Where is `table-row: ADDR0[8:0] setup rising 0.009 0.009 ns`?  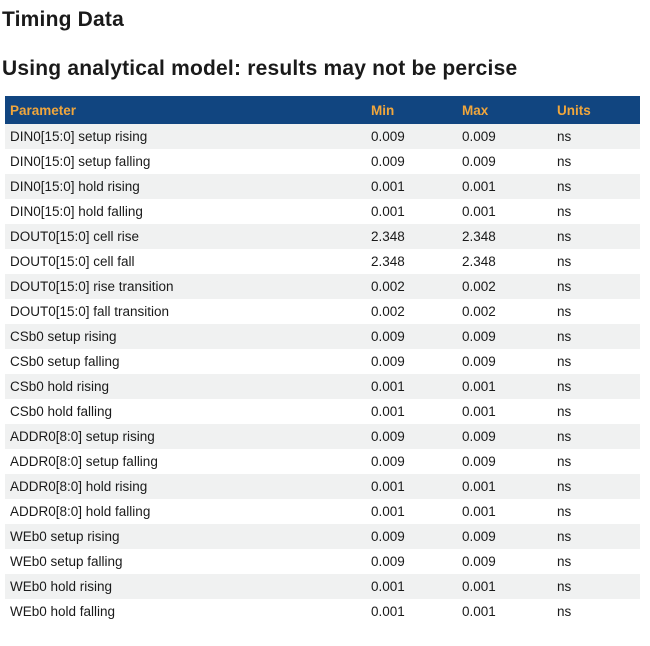
table-row: ADDR0[8:0] setup rising 0.009 0.009 ns is located at coordinates (322, 436).